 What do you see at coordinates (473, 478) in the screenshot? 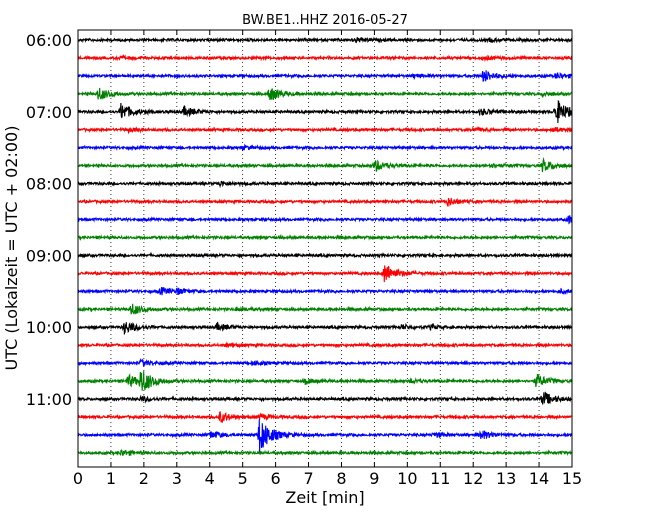
I see `x-tick-label: 12` at bounding box center [473, 478].